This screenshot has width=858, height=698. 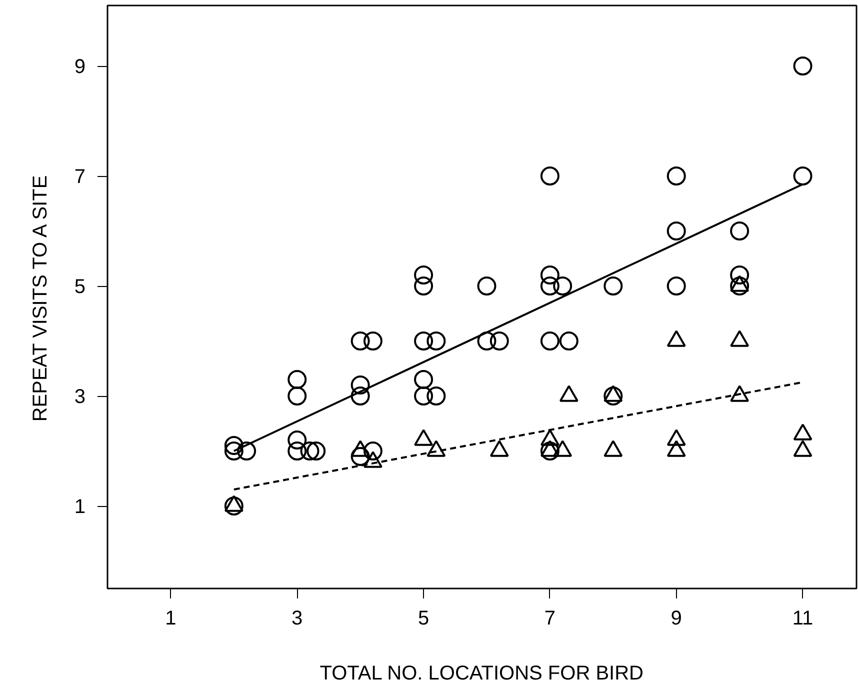 I want to click on x-tick-label: 9, so click(x=676, y=619).